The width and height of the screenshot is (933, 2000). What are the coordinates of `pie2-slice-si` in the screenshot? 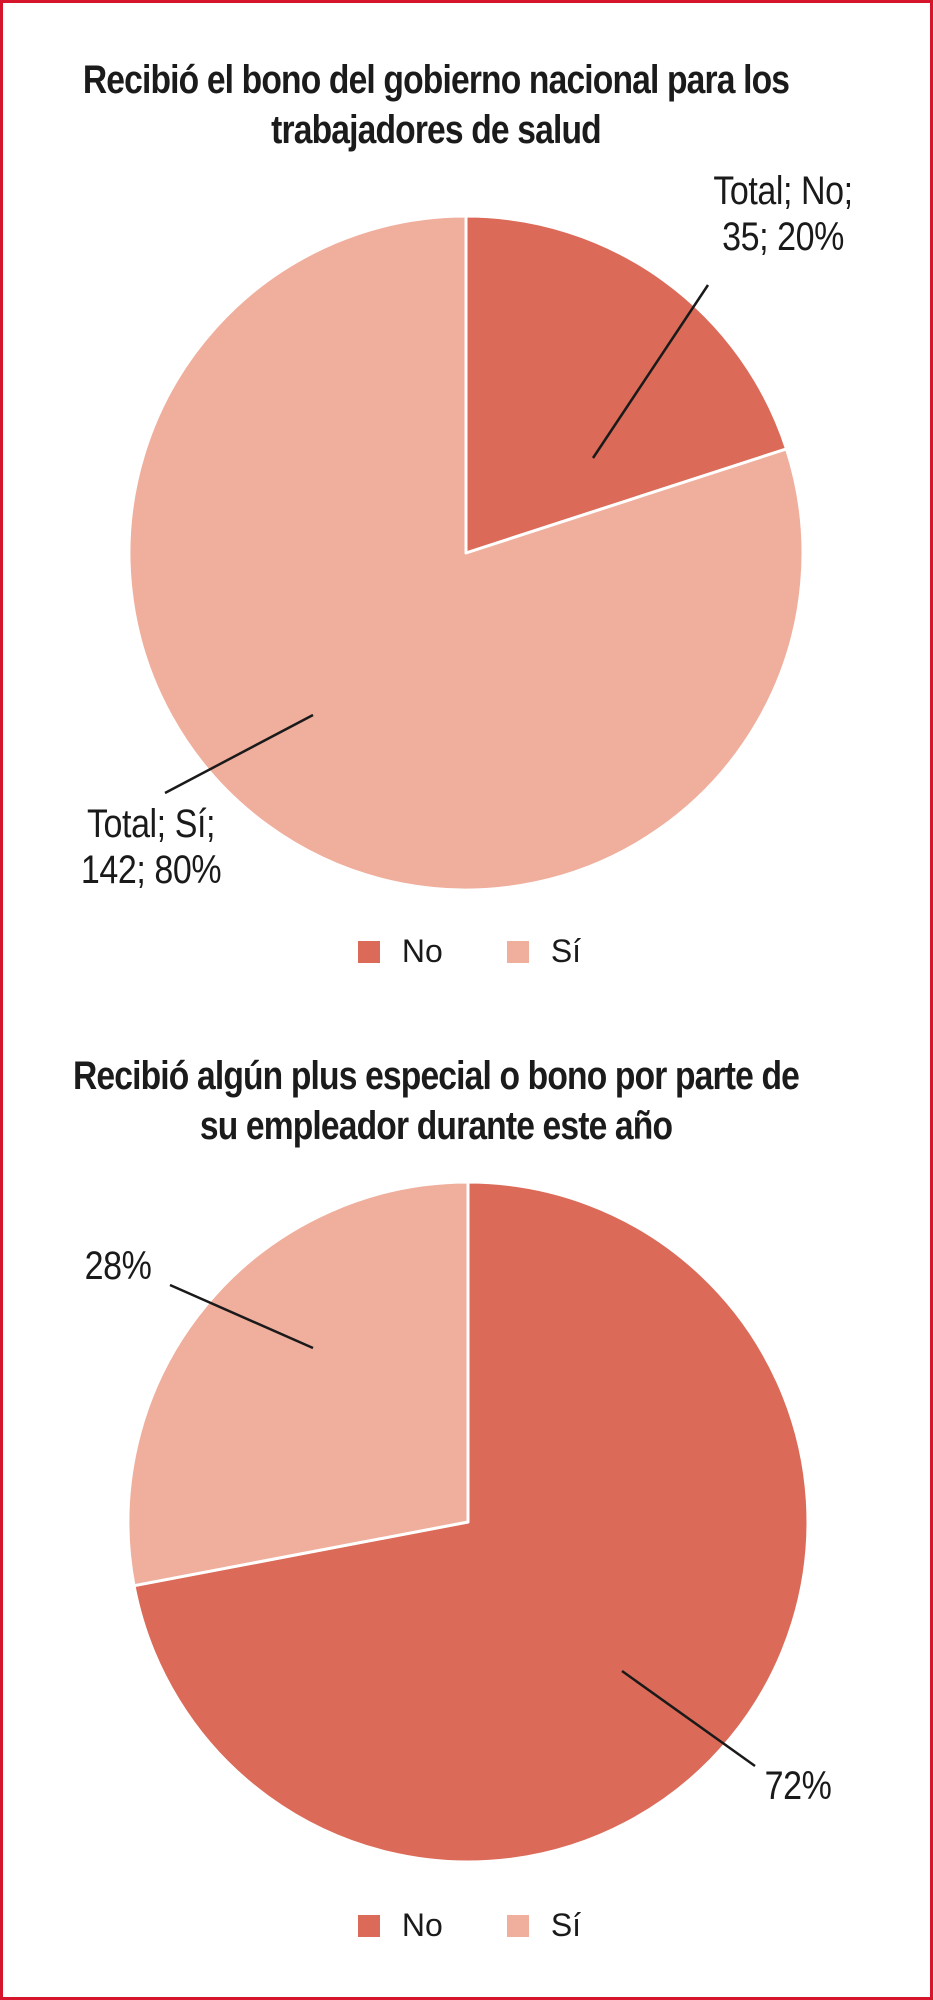 It's located at (298, 1384).